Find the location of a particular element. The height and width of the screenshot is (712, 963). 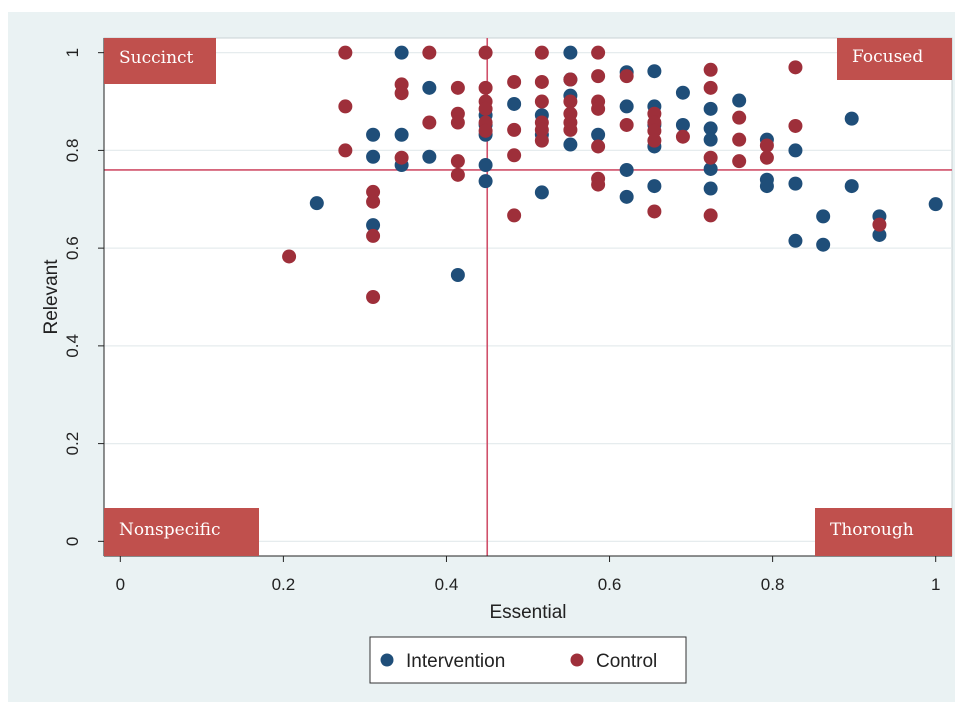

quadrant-label-succinct: Succinct is located at coordinates (160, 61).